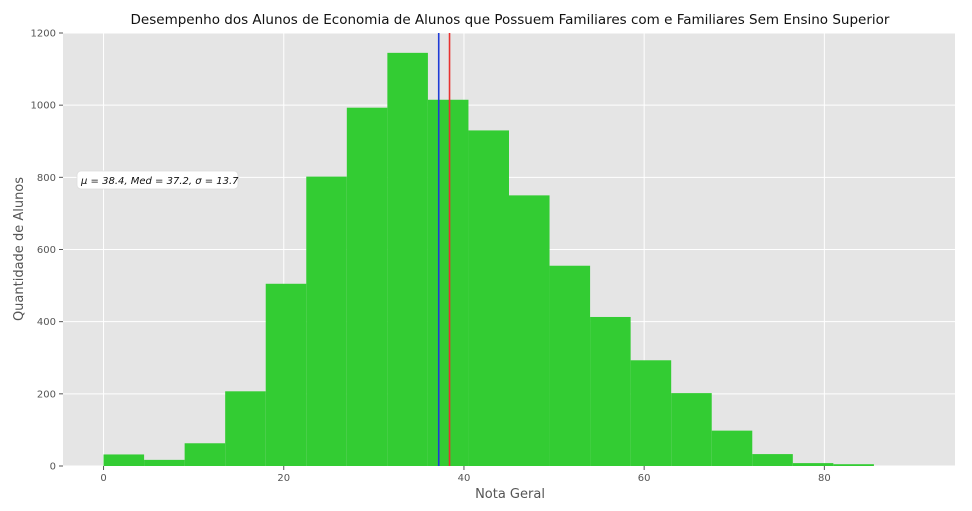 This screenshot has width=972, height=511. I want to click on stats-annotation-text: μ = 38.4, Med = 37.2, σ = 13.7, so click(159, 181).